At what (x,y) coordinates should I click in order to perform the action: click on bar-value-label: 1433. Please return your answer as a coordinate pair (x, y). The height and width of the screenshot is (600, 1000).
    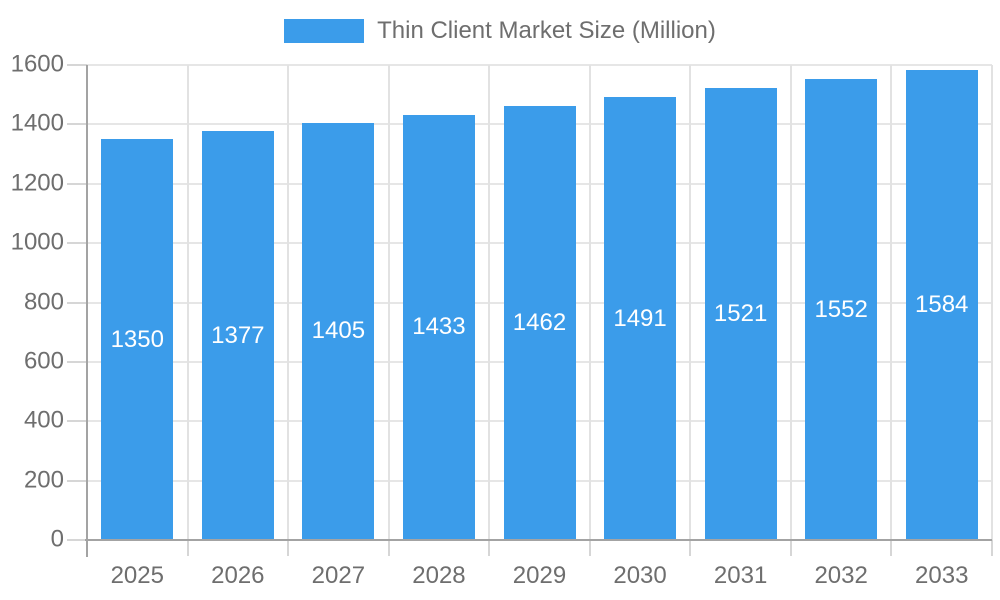
    Looking at the image, I should click on (439, 327).